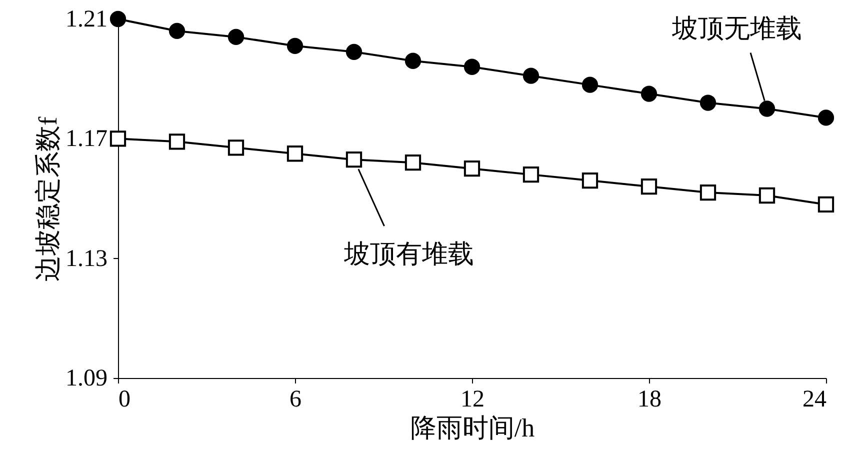 The width and height of the screenshot is (847, 459). What do you see at coordinates (48, 199) in the screenshot?
I see `y-axis-title: 边坡稳定系数f` at bounding box center [48, 199].